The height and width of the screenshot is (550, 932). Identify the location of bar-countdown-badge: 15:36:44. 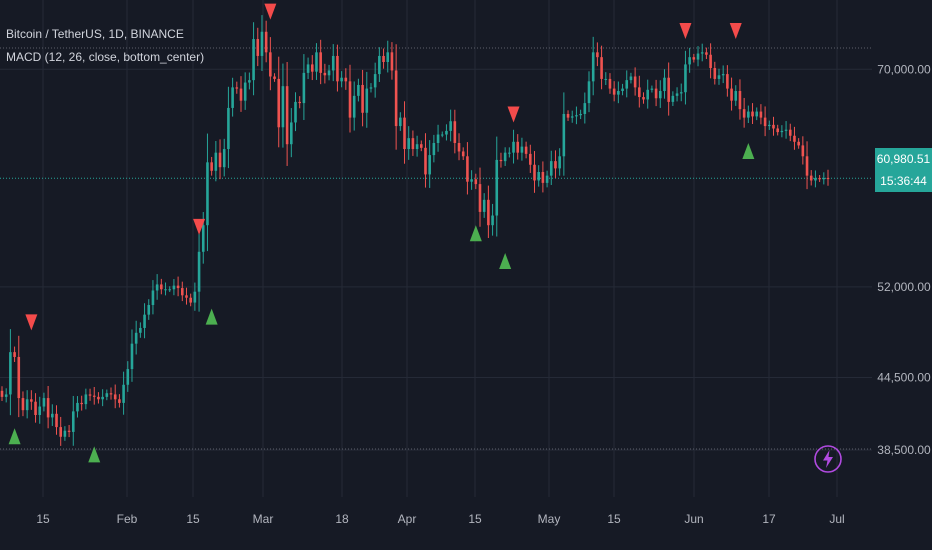
(903, 181).